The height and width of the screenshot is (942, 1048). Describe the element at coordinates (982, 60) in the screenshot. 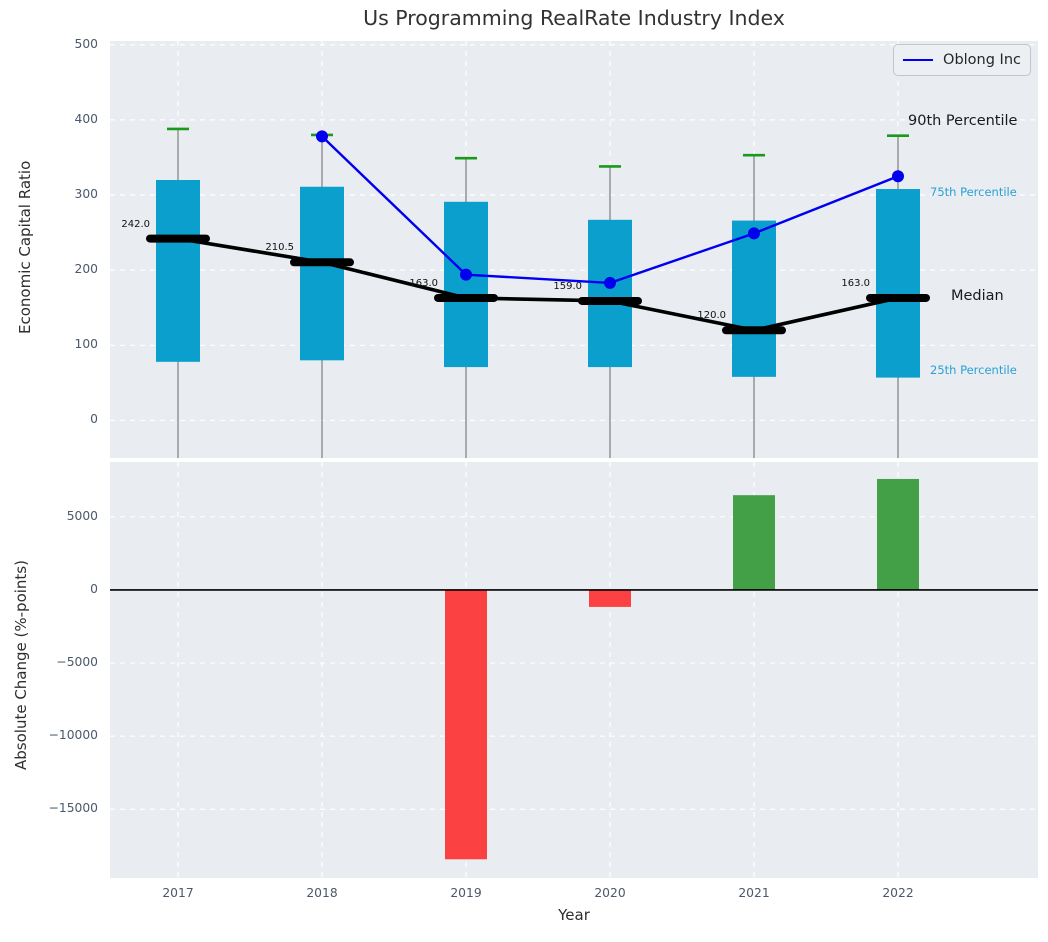

I see `legend-label: Oblong Inc` at that location.